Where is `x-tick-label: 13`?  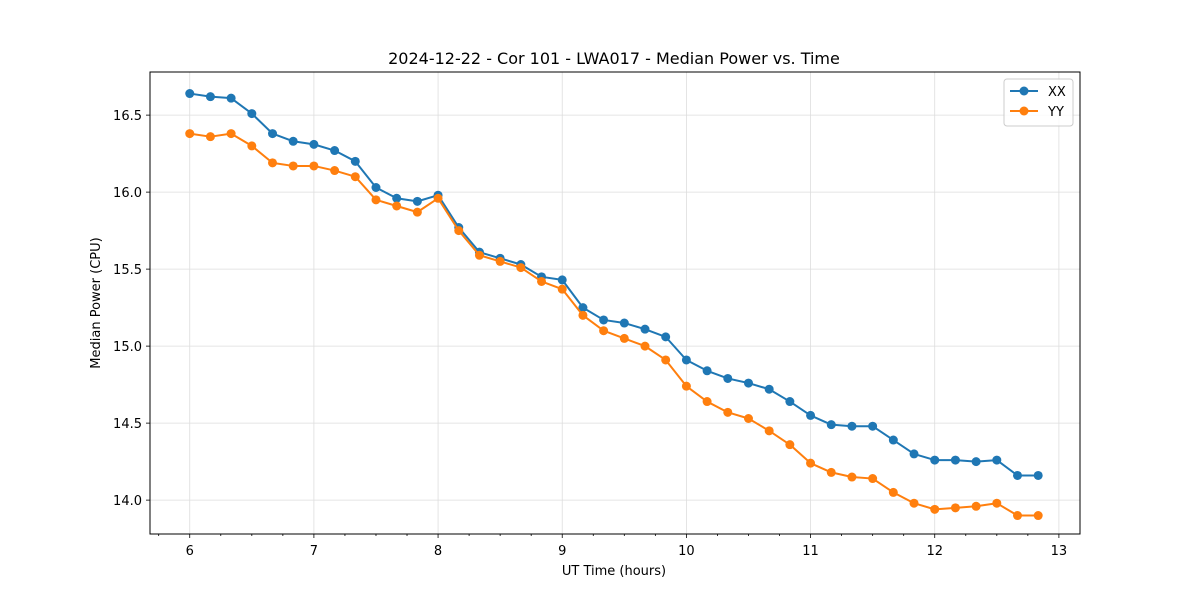 x-tick-label: 13 is located at coordinates (1059, 551).